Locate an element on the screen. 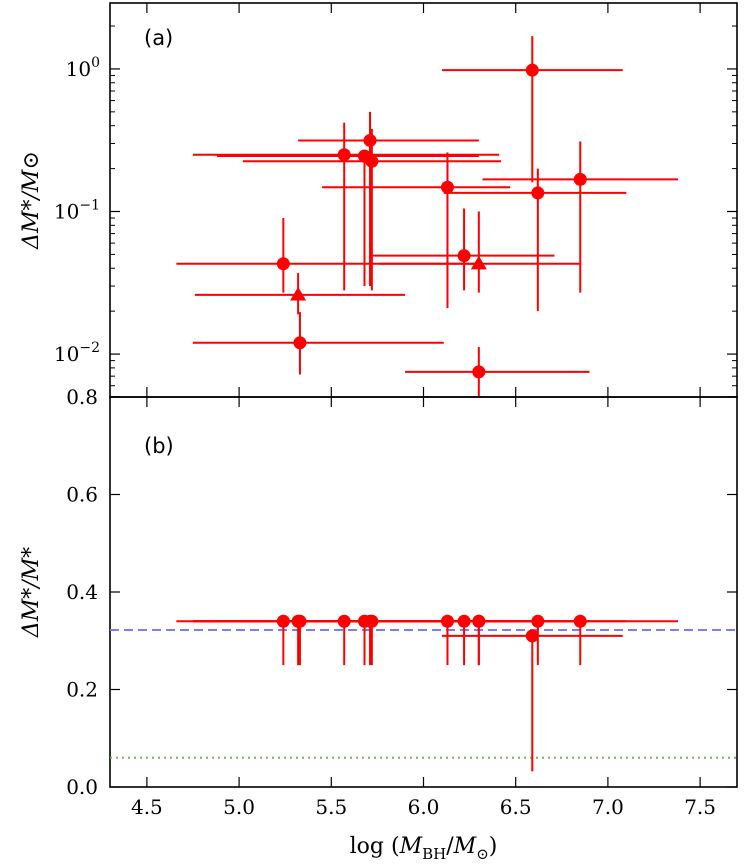  panel-b-y-tick-label: 0.8 is located at coordinates (82, 397).